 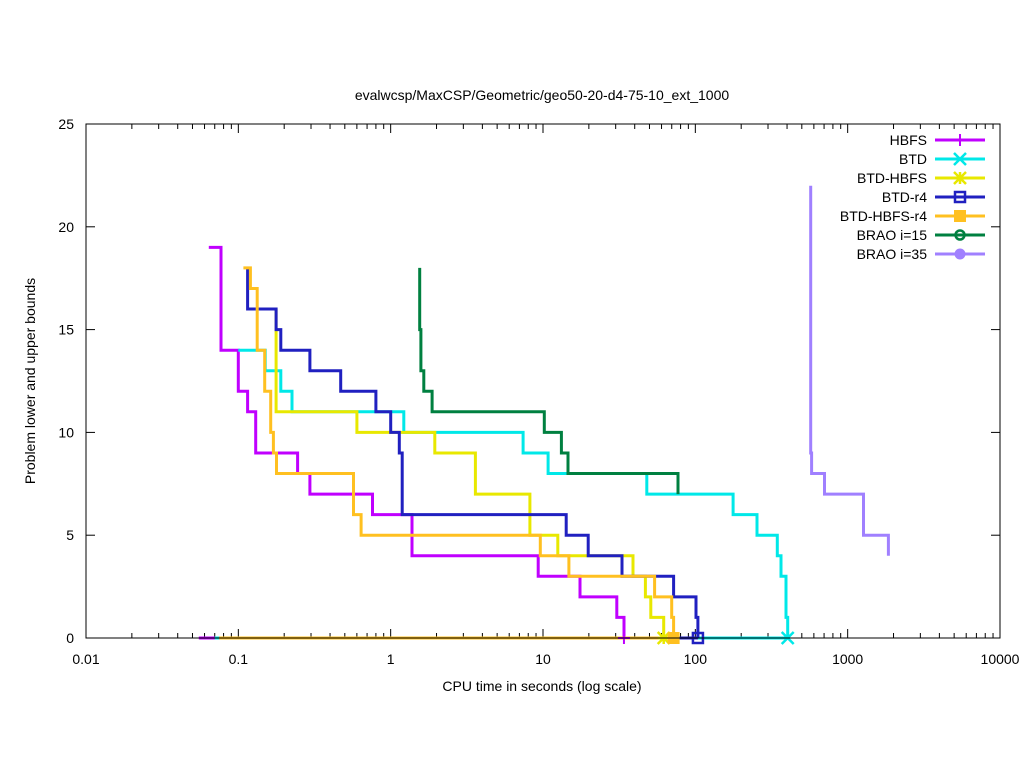 I want to click on x-tick-label: 1000, so click(x=847, y=659).